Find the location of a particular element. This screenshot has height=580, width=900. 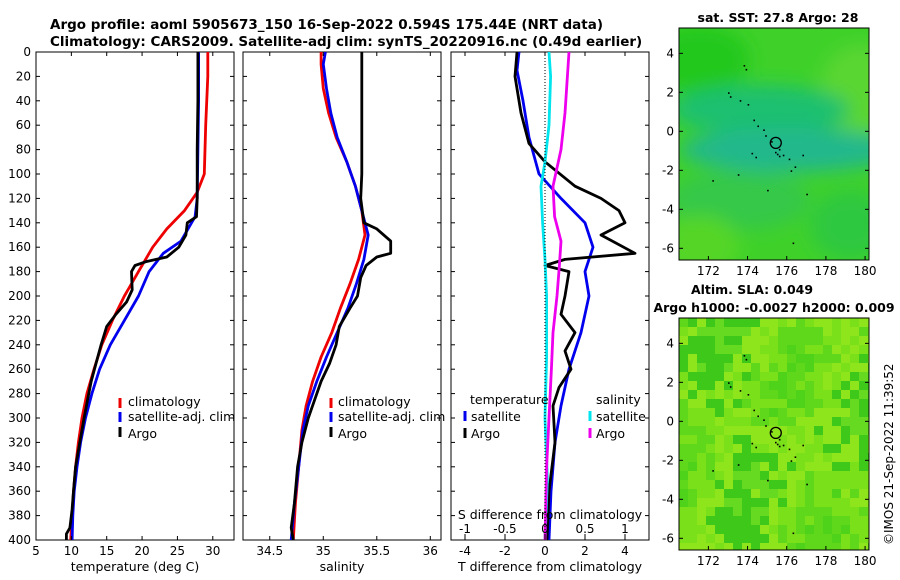

legend-sal-satellite: satellite is located at coordinates (621, 416).